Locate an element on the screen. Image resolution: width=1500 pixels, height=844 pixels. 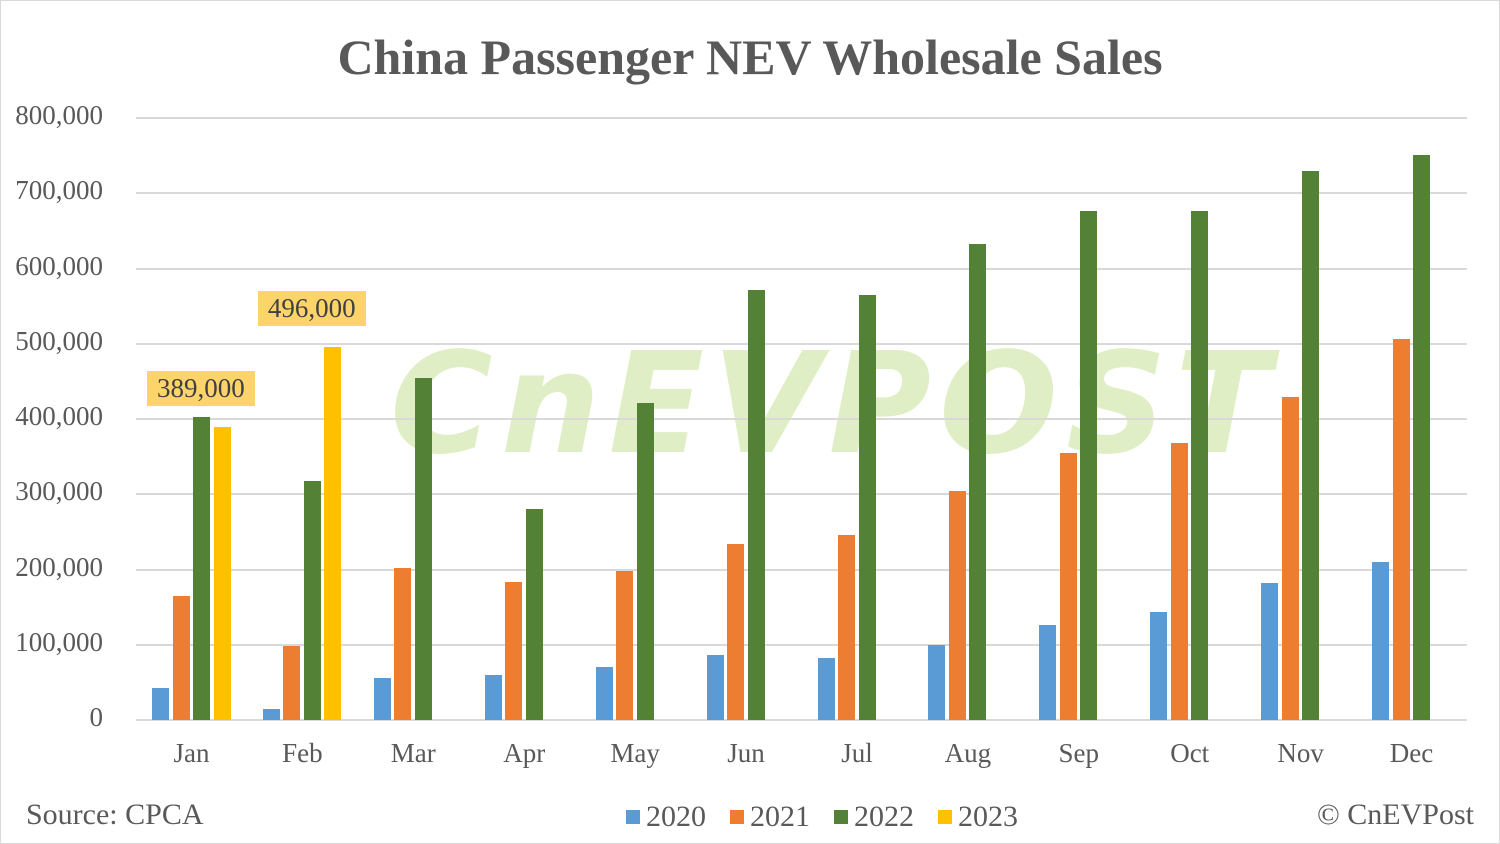
legend-item-2023: 2023 is located at coordinates (978, 817).